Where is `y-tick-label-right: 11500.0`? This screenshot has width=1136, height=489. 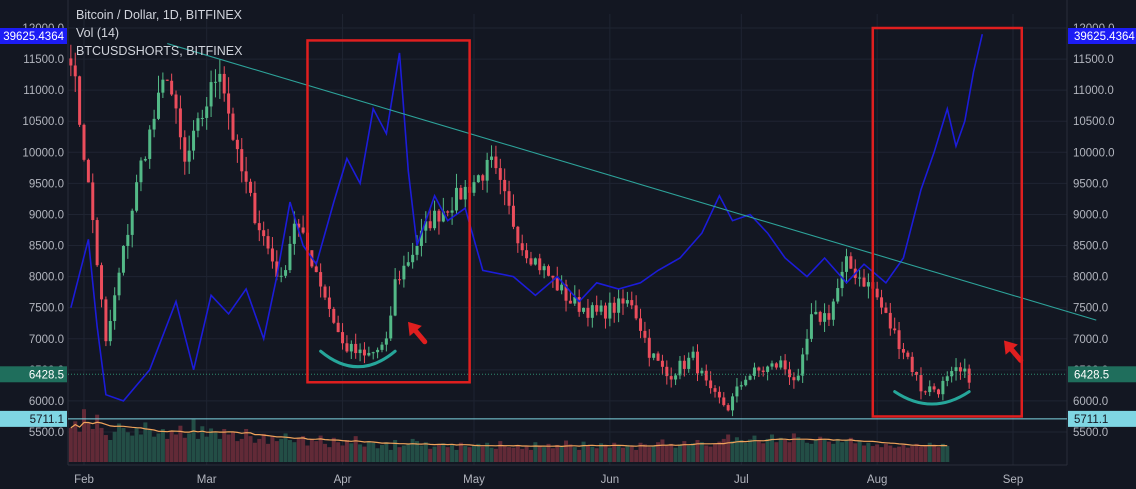 y-tick-label-right: 11500.0 is located at coordinates (1093, 60).